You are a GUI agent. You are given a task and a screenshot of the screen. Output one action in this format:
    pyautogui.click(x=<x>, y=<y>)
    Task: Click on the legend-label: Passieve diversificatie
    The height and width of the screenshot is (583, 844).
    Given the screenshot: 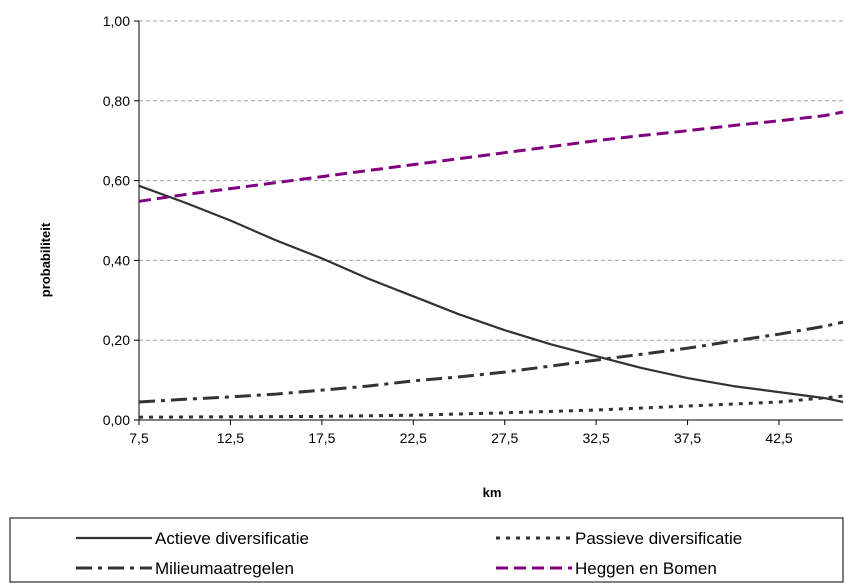 What is the action you would take?
    pyautogui.click(x=658, y=538)
    